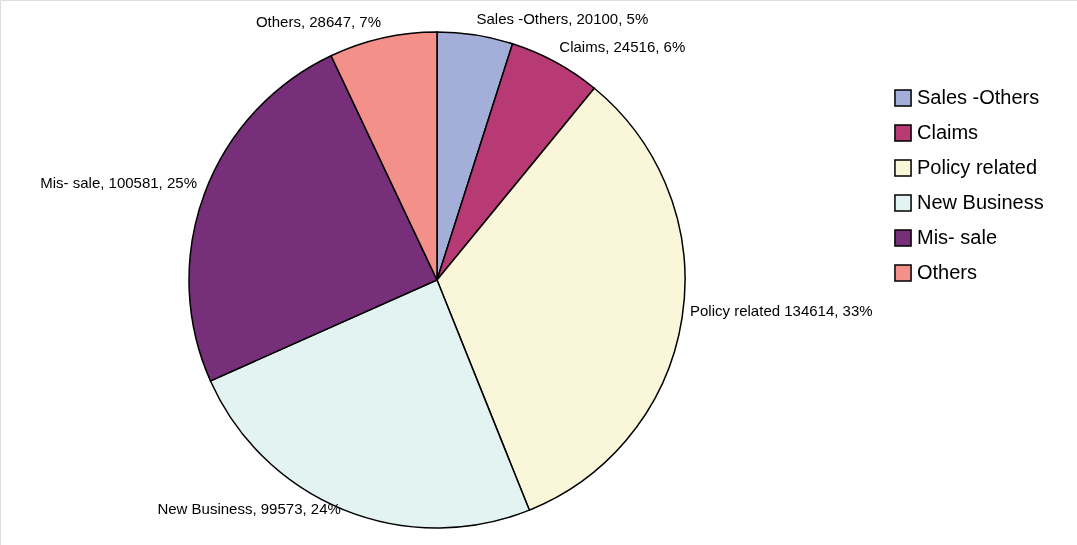 Image resolution: width=1077 pixels, height=545 pixels. I want to click on data-label: Sales -Others, 20100, 5%, so click(562, 19).